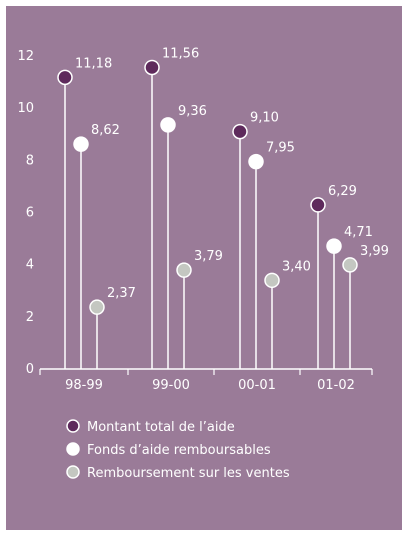 This screenshot has height=536, width=408. Describe the element at coordinates (93, 63) in the screenshot. I see `data-label: 11,18` at that location.